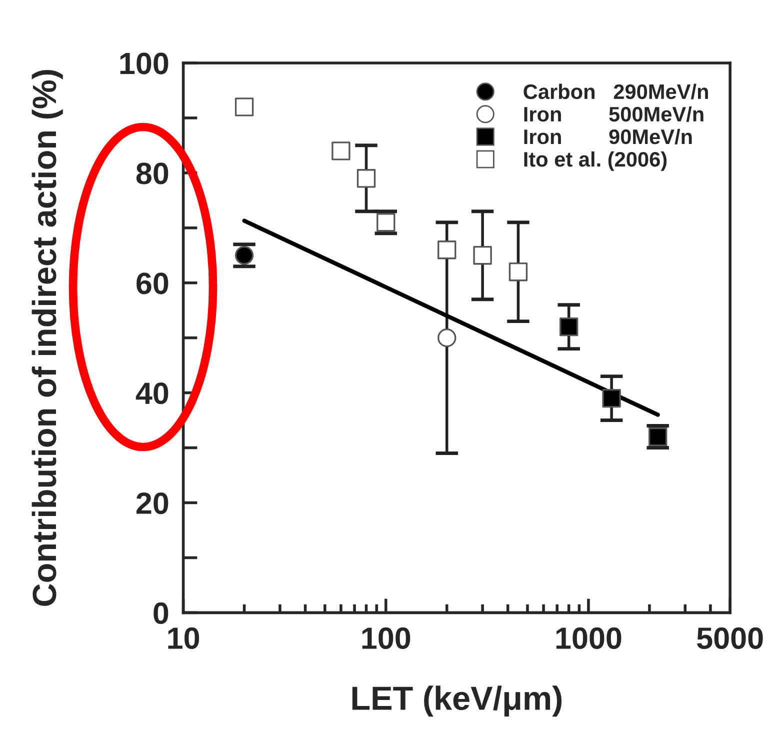  Describe the element at coordinates (152, 393) in the screenshot. I see `y-tick-label: 40` at that location.